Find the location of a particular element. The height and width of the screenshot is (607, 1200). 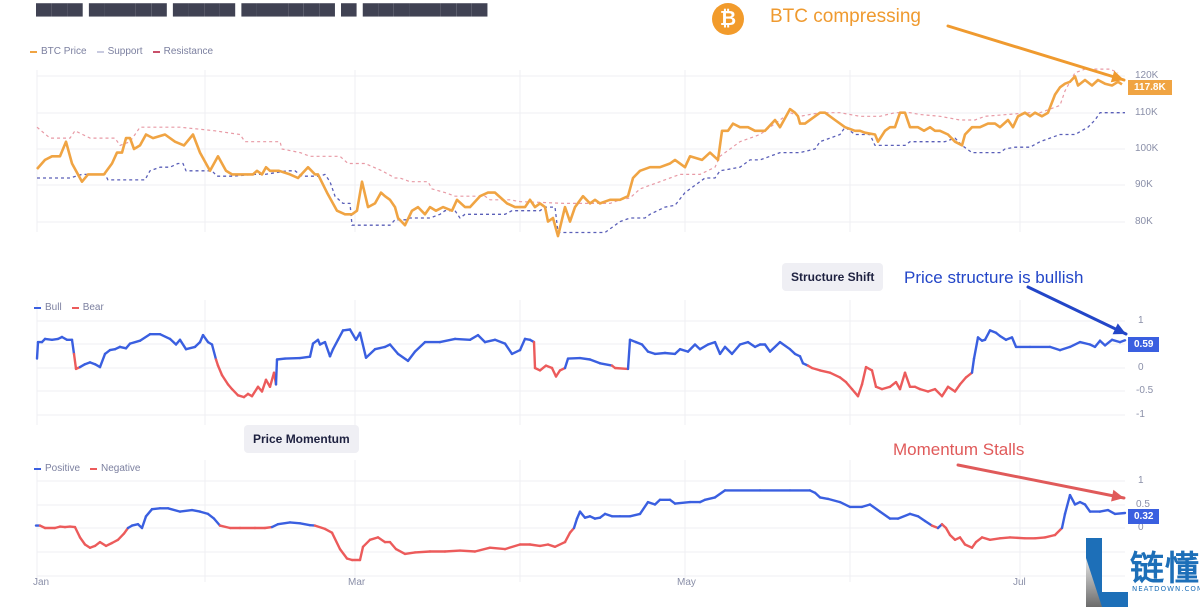

y-tick-80k: 80K is located at coordinates (1144, 221).